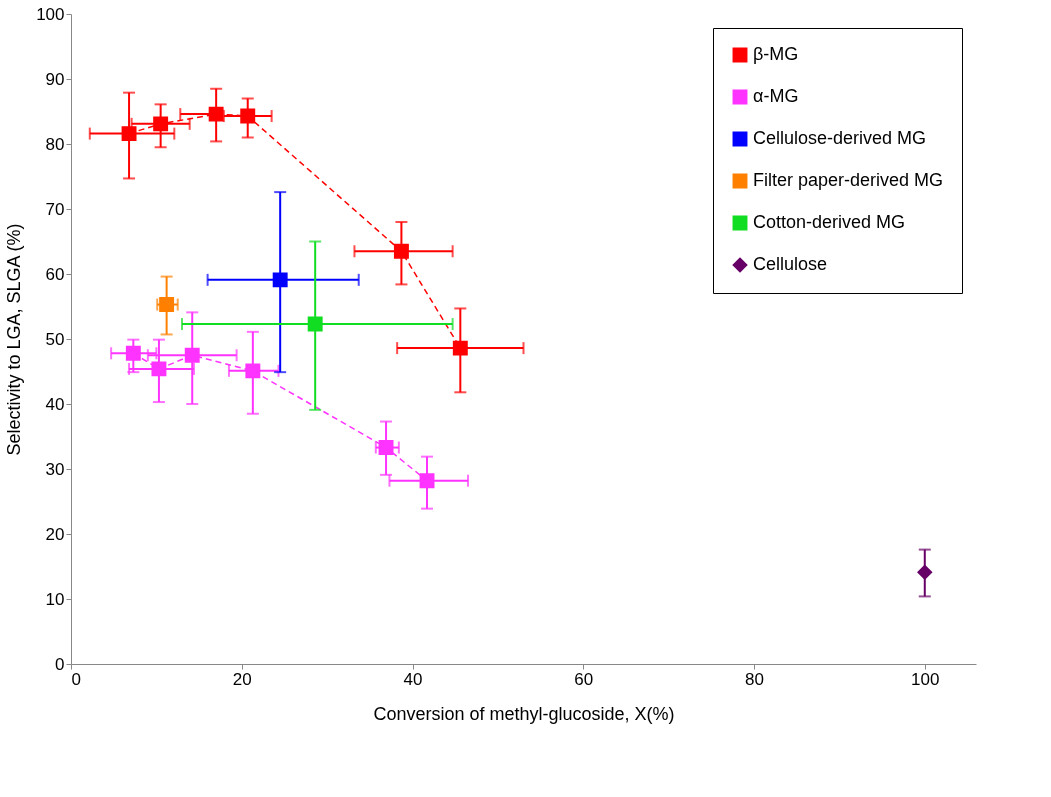  What do you see at coordinates (754, 679) in the screenshot?
I see `x-tick-label: 80` at bounding box center [754, 679].